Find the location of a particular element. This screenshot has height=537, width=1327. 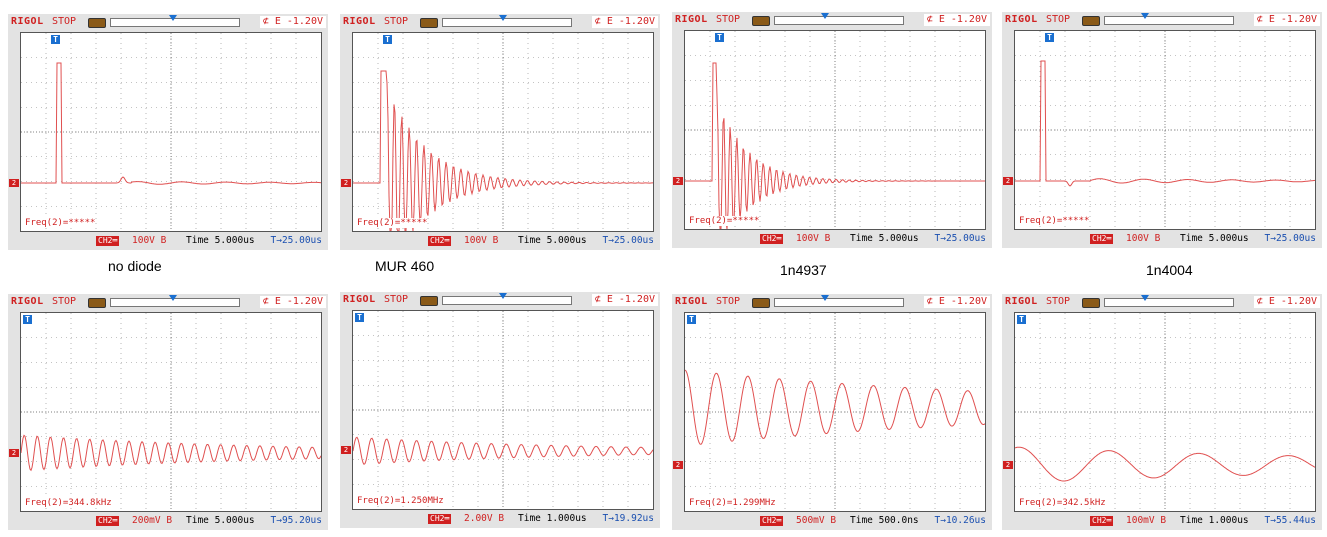

timebase: Time 500.0ns is located at coordinates (884, 520).